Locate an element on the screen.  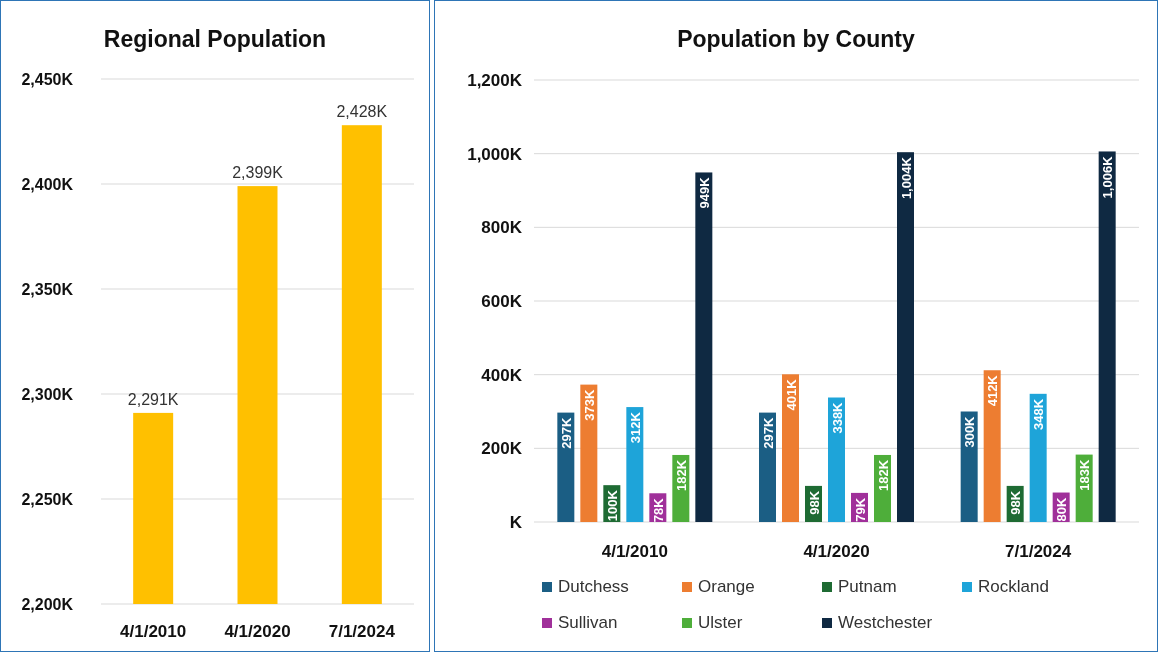
data-label: 949K is located at coordinates (704, 192).